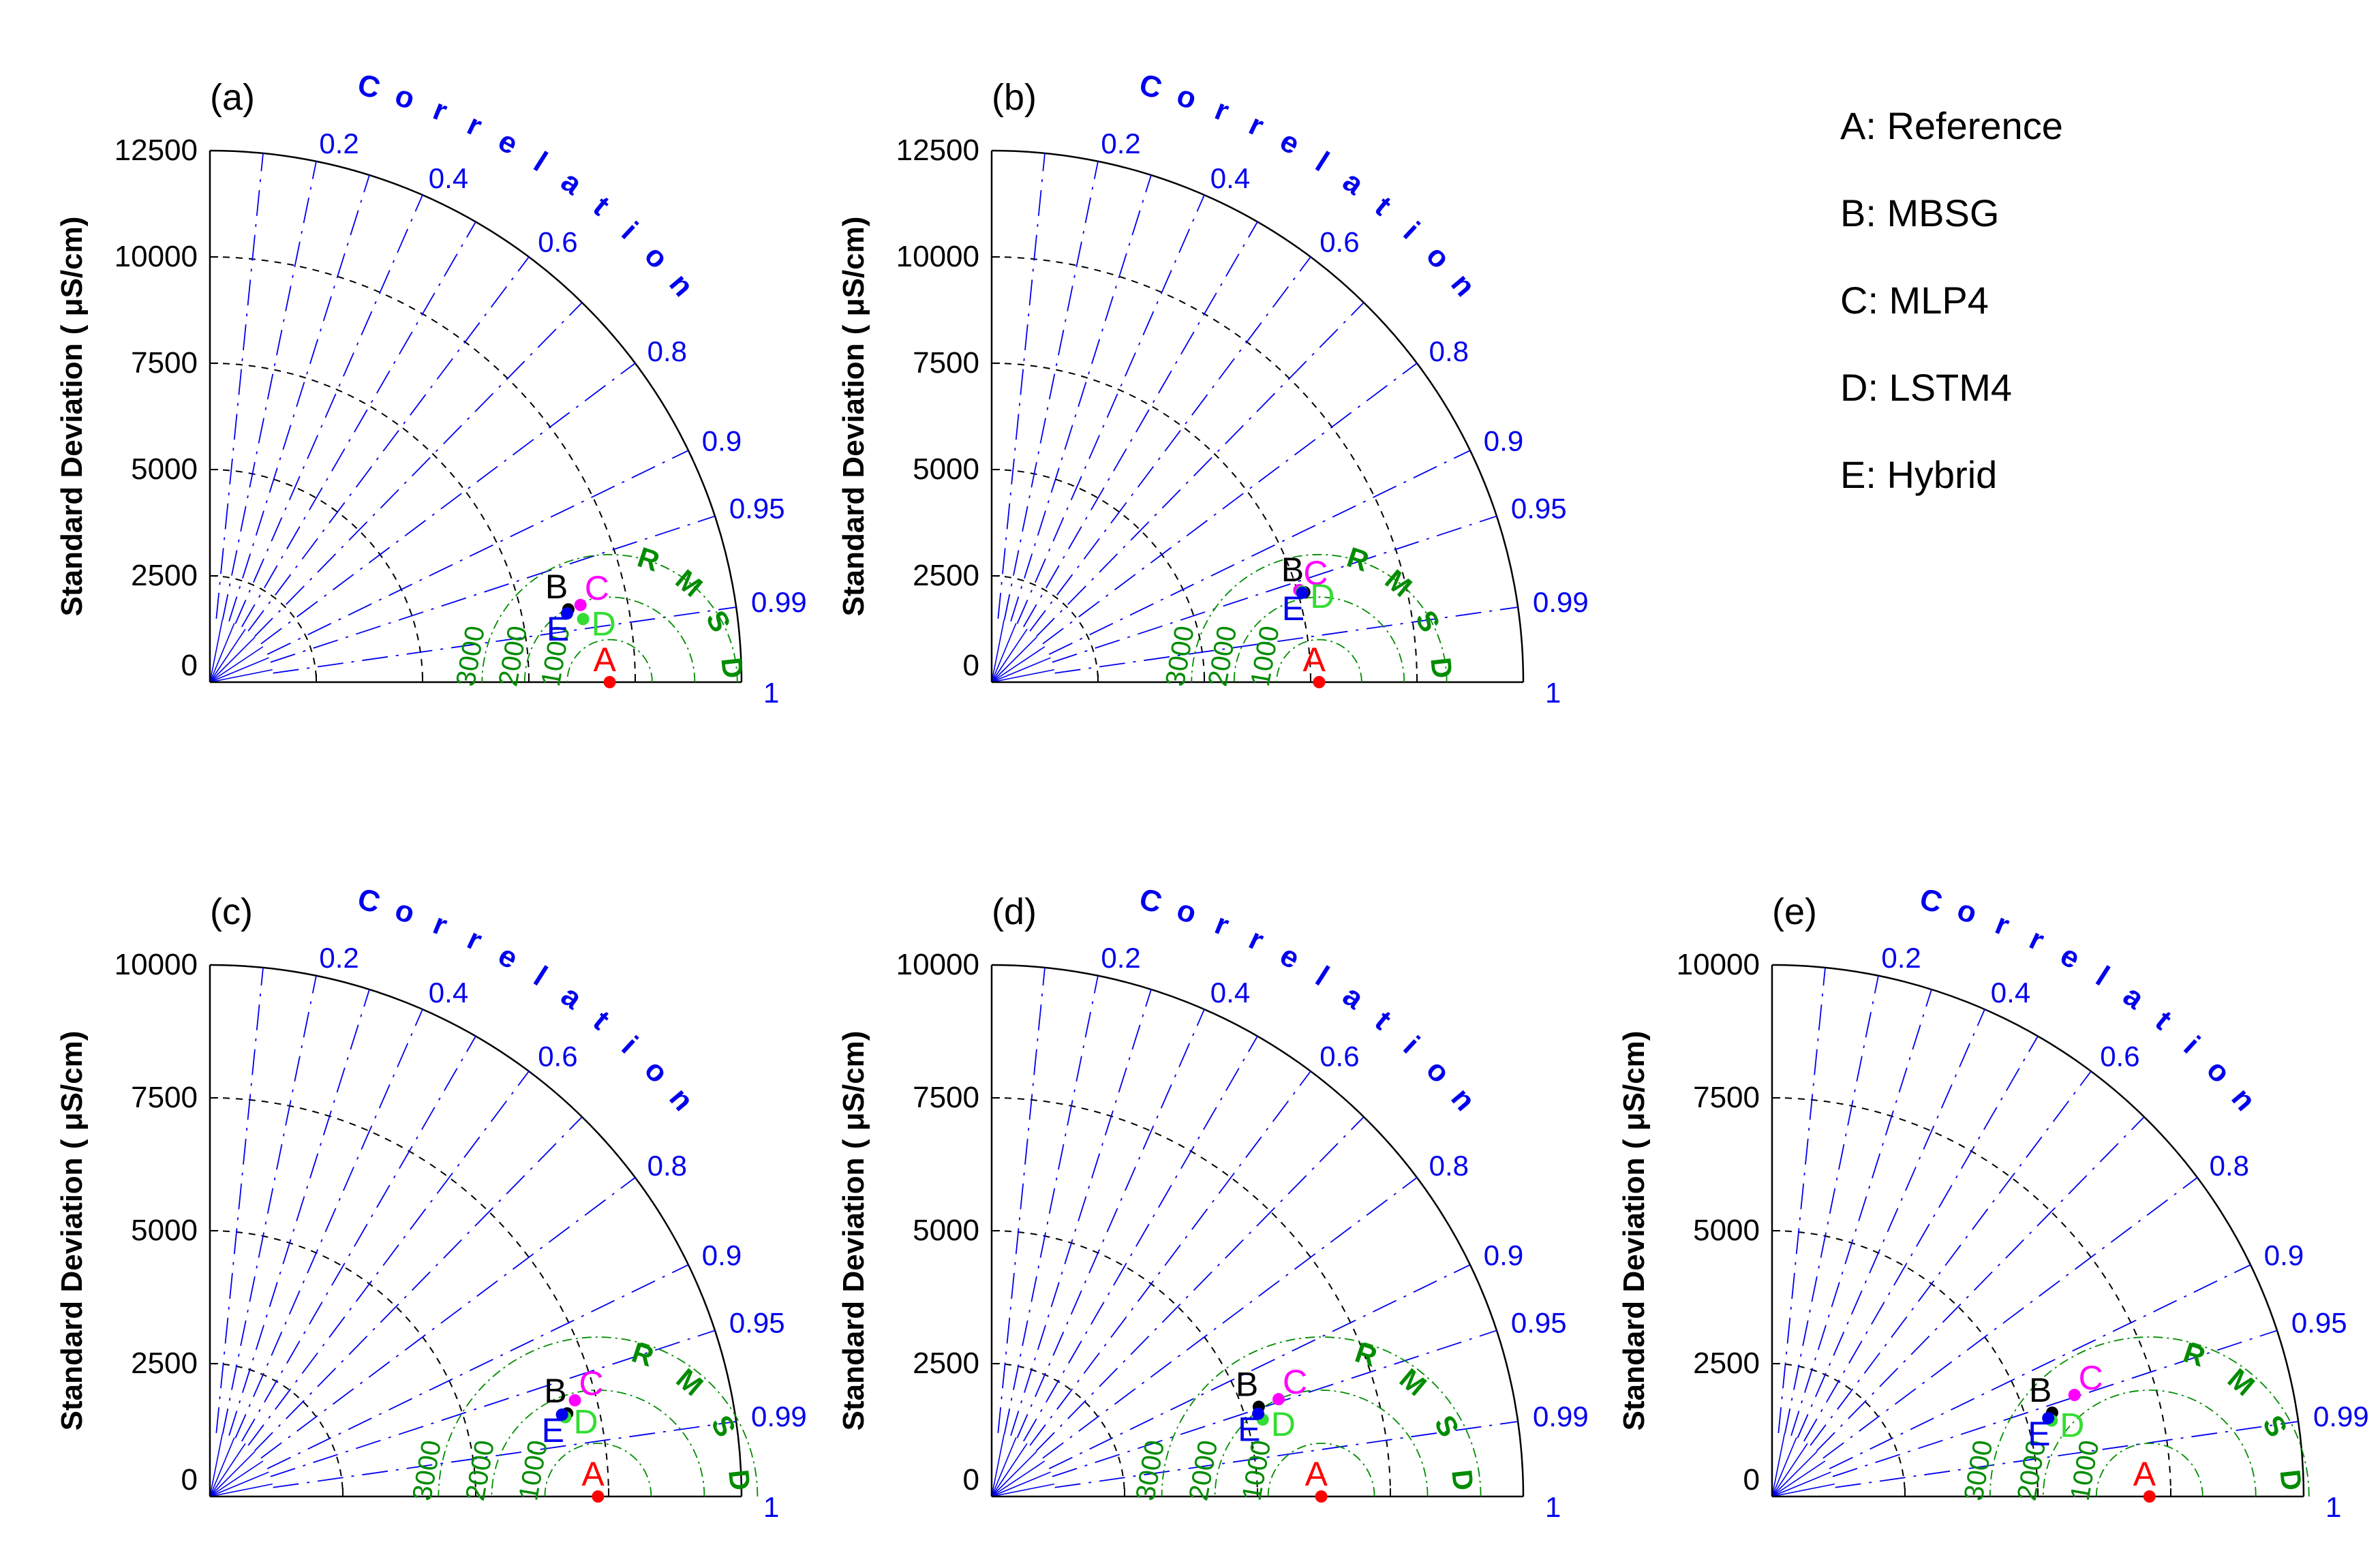 The height and width of the screenshot is (1551, 2380). What do you see at coordinates (605, 660) in the screenshot?
I see `data-point-label-reference: A` at bounding box center [605, 660].